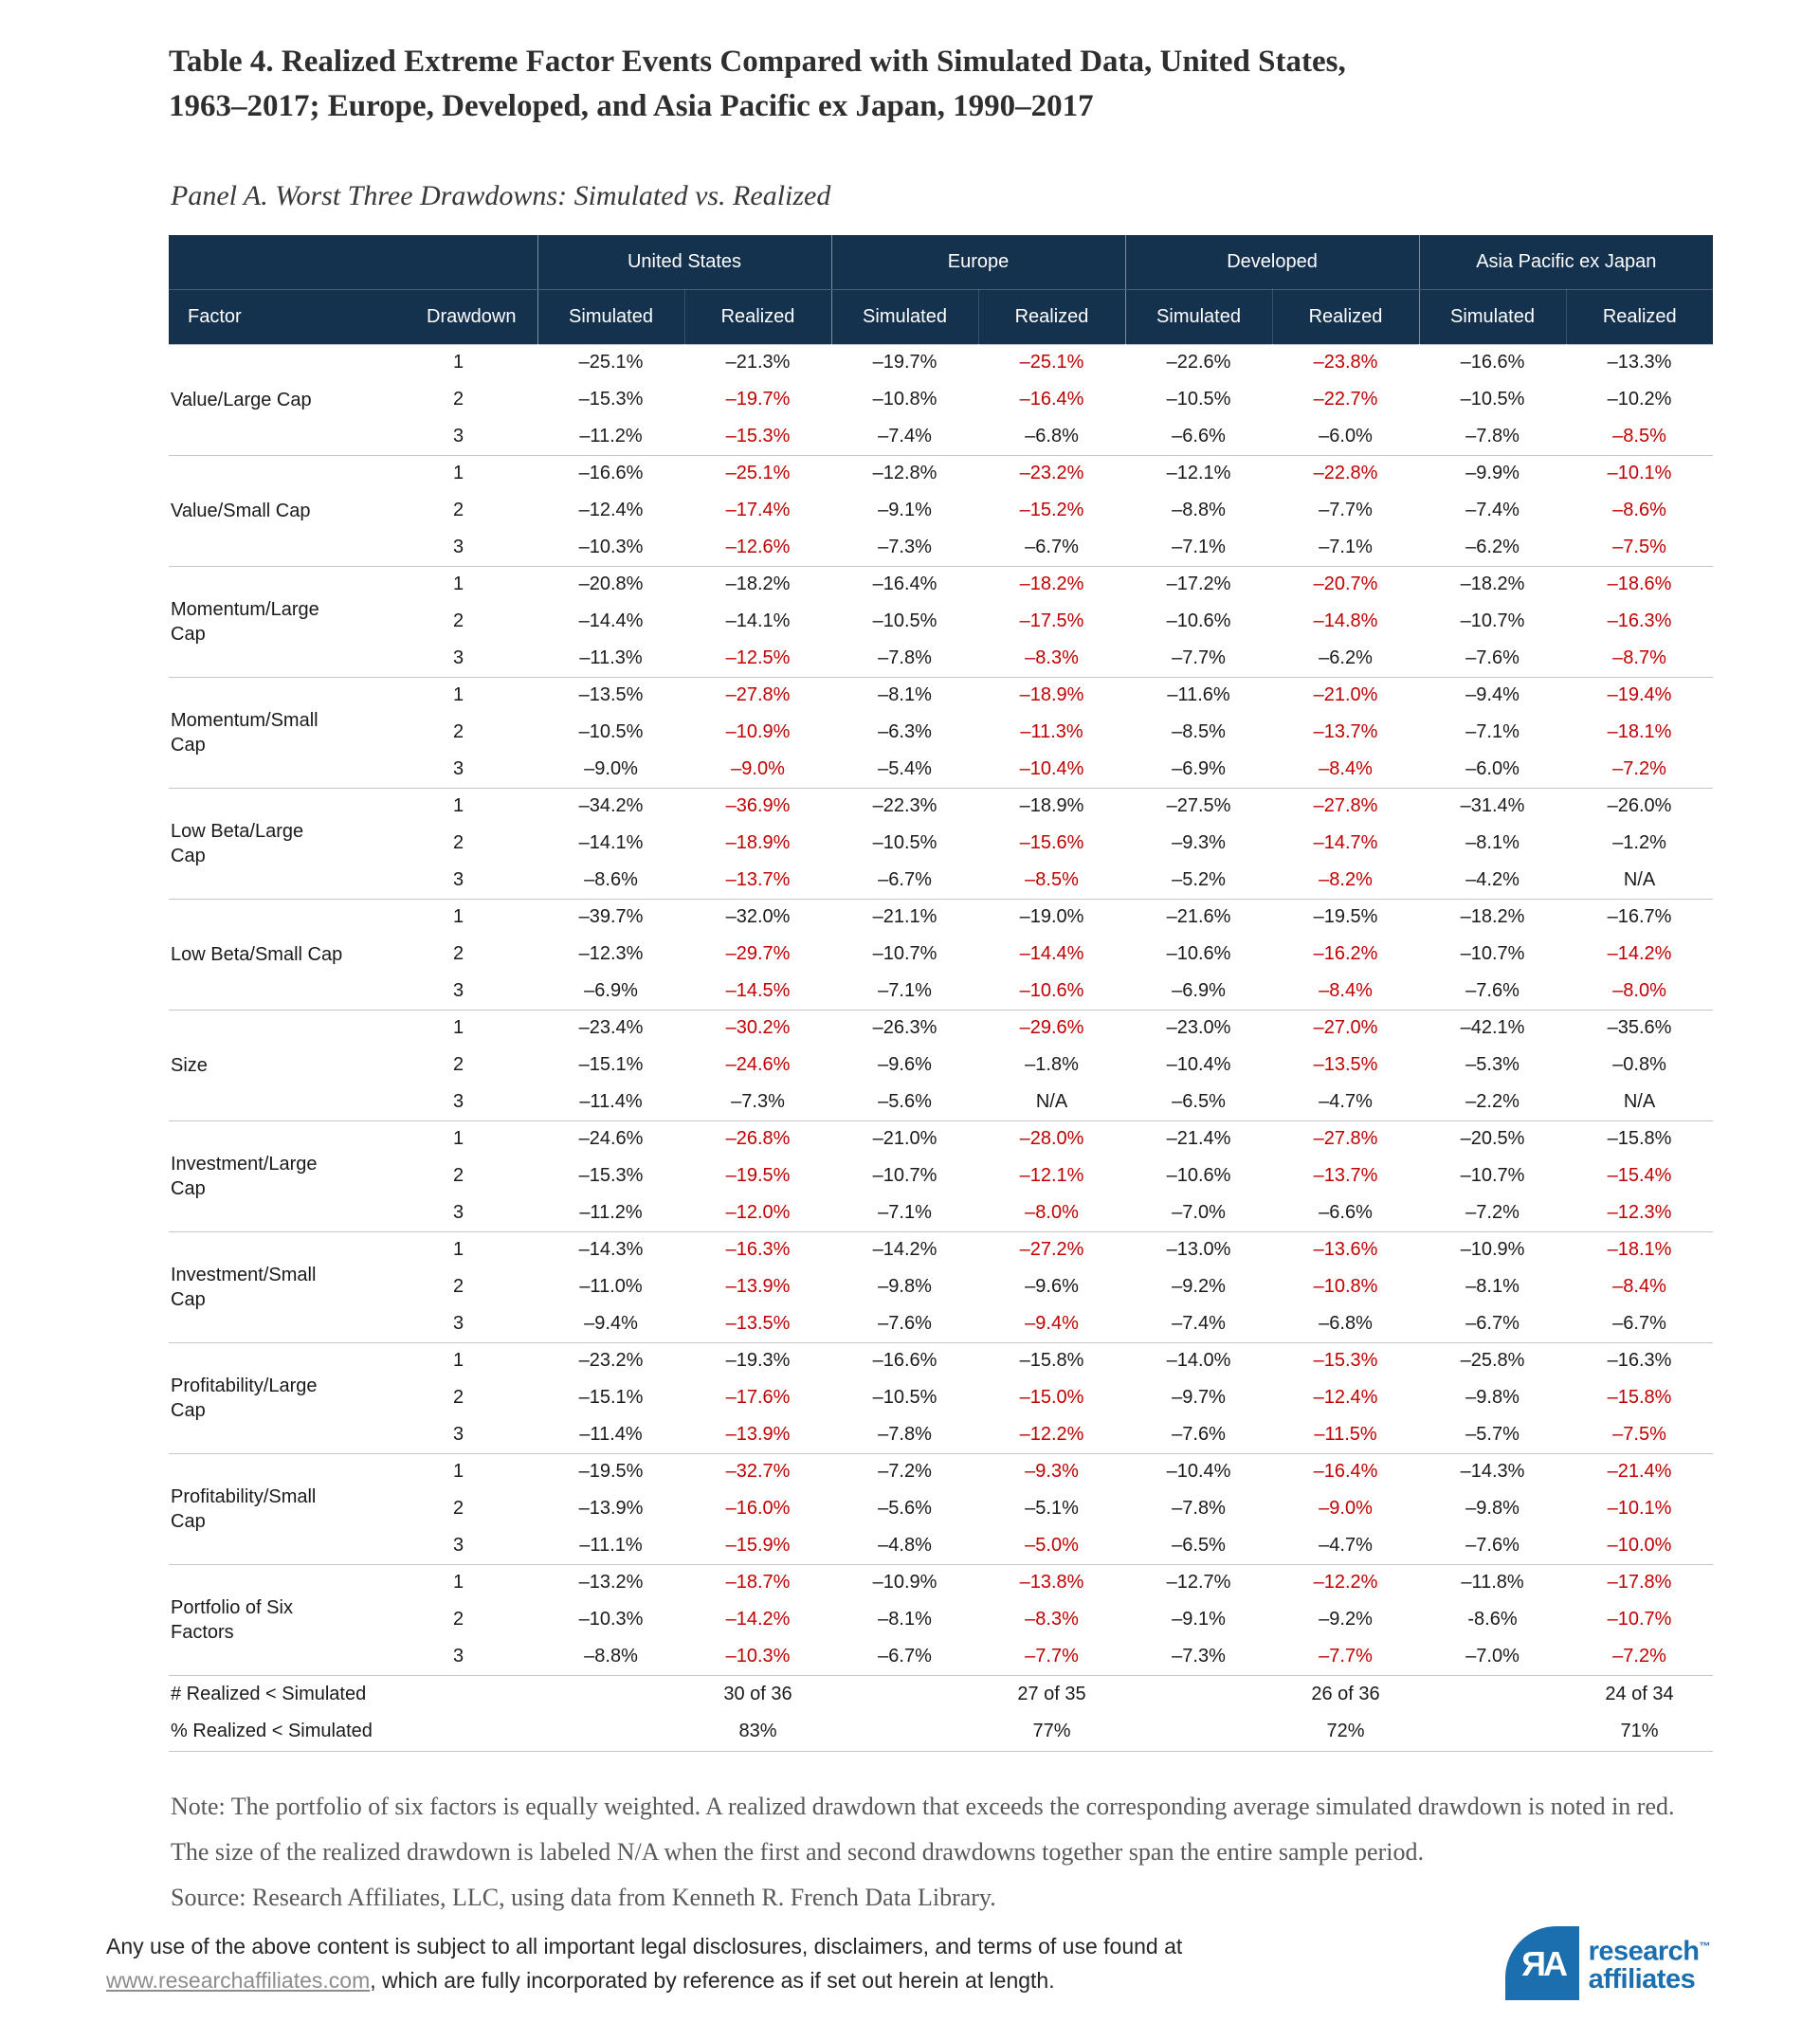  What do you see at coordinates (1640, 1175) in the screenshot?
I see `value-cell: –15.4%` at bounding box center [1640, 1175].